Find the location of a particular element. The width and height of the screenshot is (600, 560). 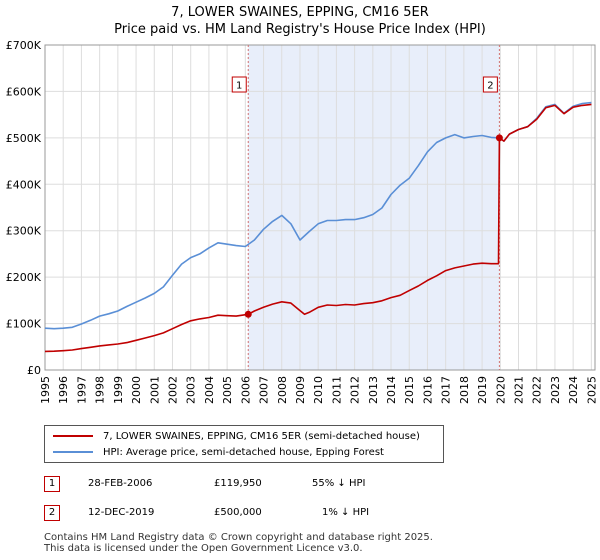

x-tick-label: 1996 is located at coordinates (63, 390).